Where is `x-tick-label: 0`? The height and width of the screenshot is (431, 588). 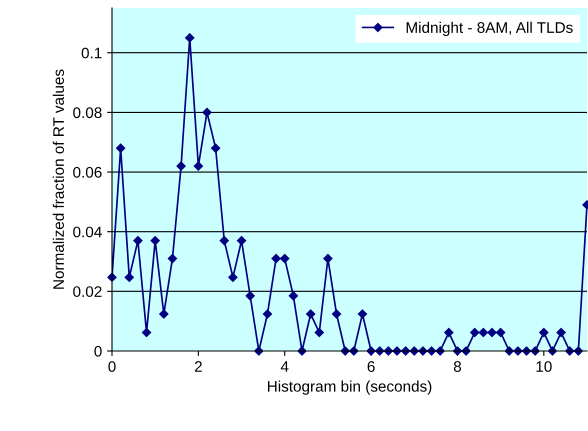
x-tick-label: 0 is located at coordinates (112, 366).